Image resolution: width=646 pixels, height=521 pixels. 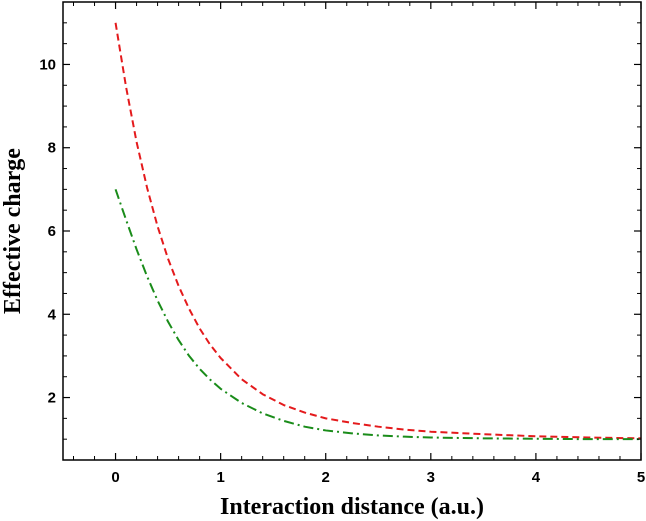 I want to click on x-tick-label: 1, so click(x=220, y=477).